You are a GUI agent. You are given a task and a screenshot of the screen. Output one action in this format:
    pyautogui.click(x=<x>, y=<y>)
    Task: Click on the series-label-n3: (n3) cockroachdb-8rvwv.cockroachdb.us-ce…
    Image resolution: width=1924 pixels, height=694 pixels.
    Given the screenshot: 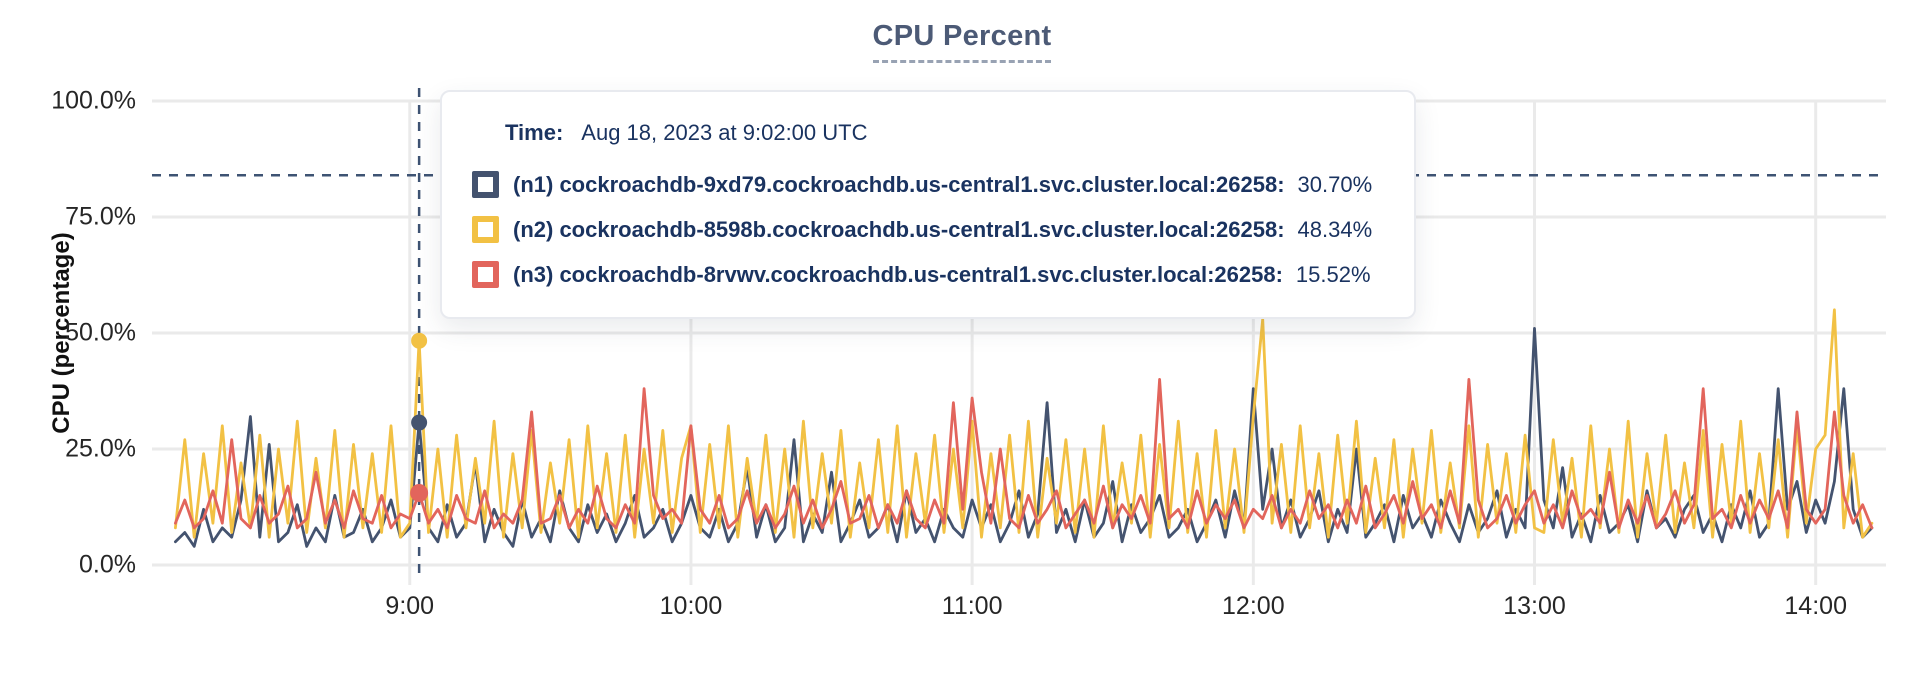 What is the action you would take?
    pyautogui.click(x=898, y=274)
    